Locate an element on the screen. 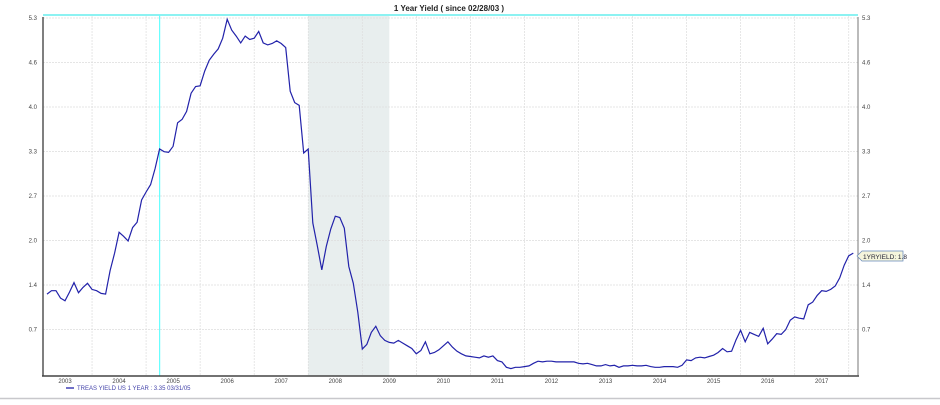  y-tick-label-right: 0.7 is located at coordinates (866, 331).